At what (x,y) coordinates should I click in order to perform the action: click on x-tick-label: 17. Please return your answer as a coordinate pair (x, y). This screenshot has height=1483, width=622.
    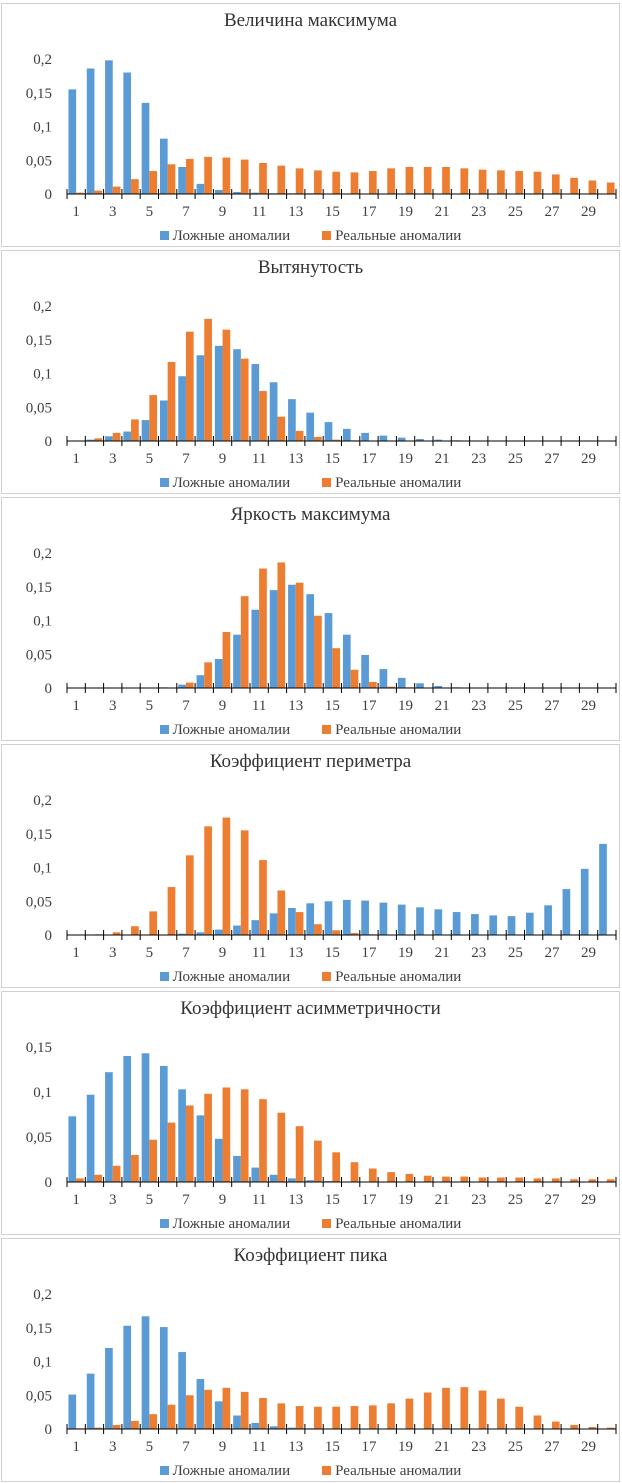
    Looking at the image, I should click on (369, 1200).